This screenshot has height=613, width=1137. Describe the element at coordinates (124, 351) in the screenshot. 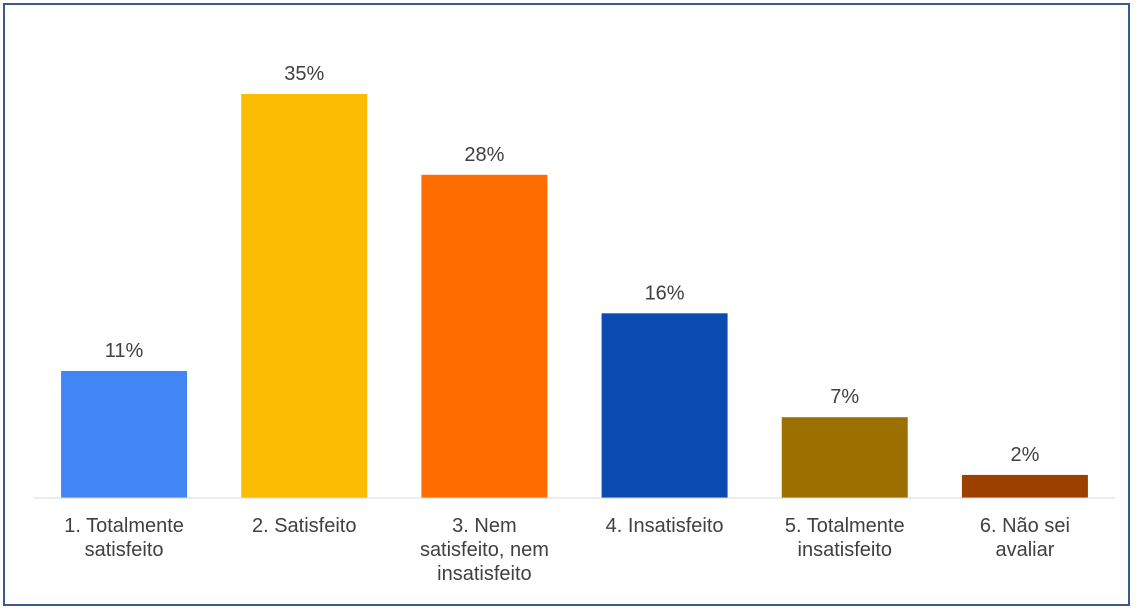

I see `data-label-1: 11%` at that location.